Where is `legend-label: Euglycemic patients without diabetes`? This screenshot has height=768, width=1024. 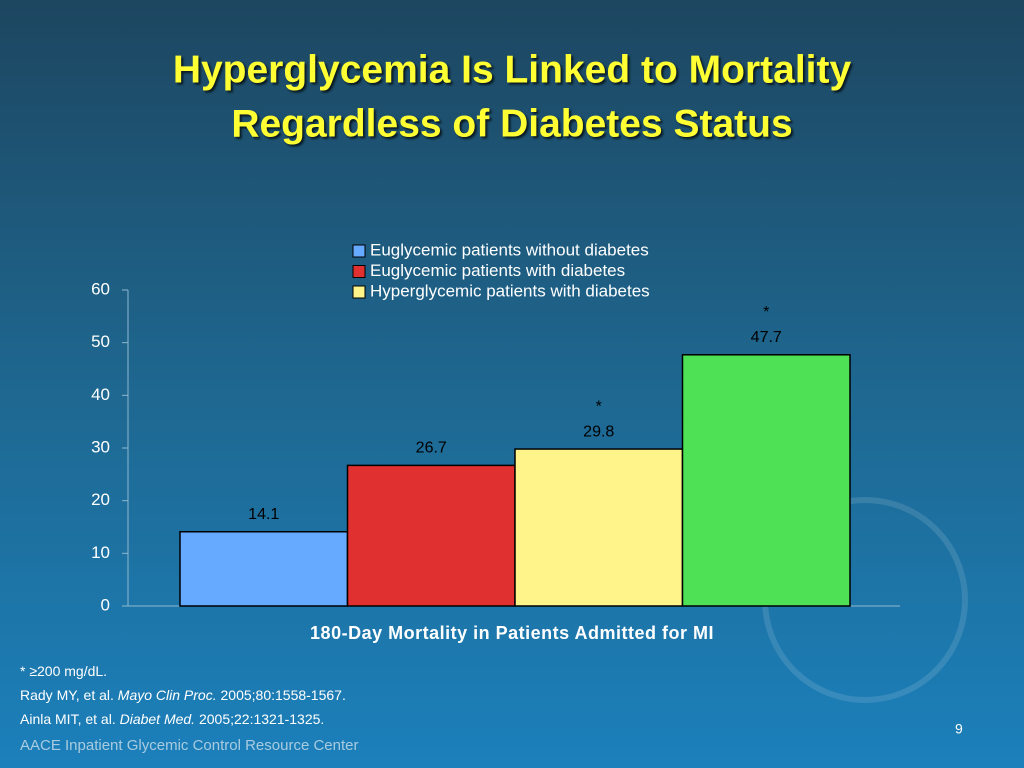
legend-label: Euglycemic patients without diabetes is located at coordinates (509, 249).